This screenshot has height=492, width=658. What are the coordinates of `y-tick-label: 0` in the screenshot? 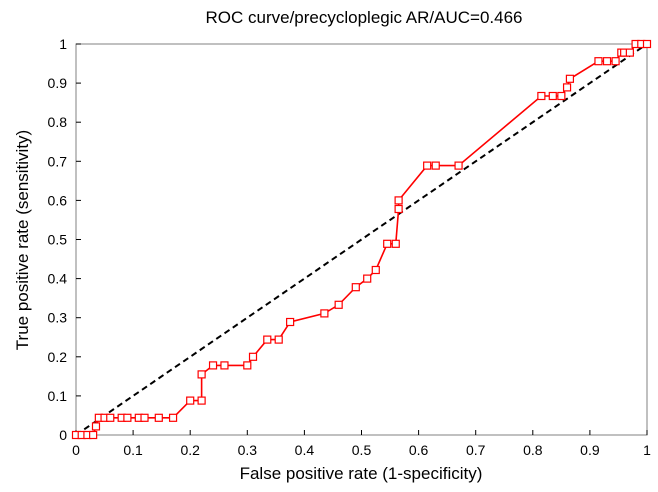 It's located at (63, 435).